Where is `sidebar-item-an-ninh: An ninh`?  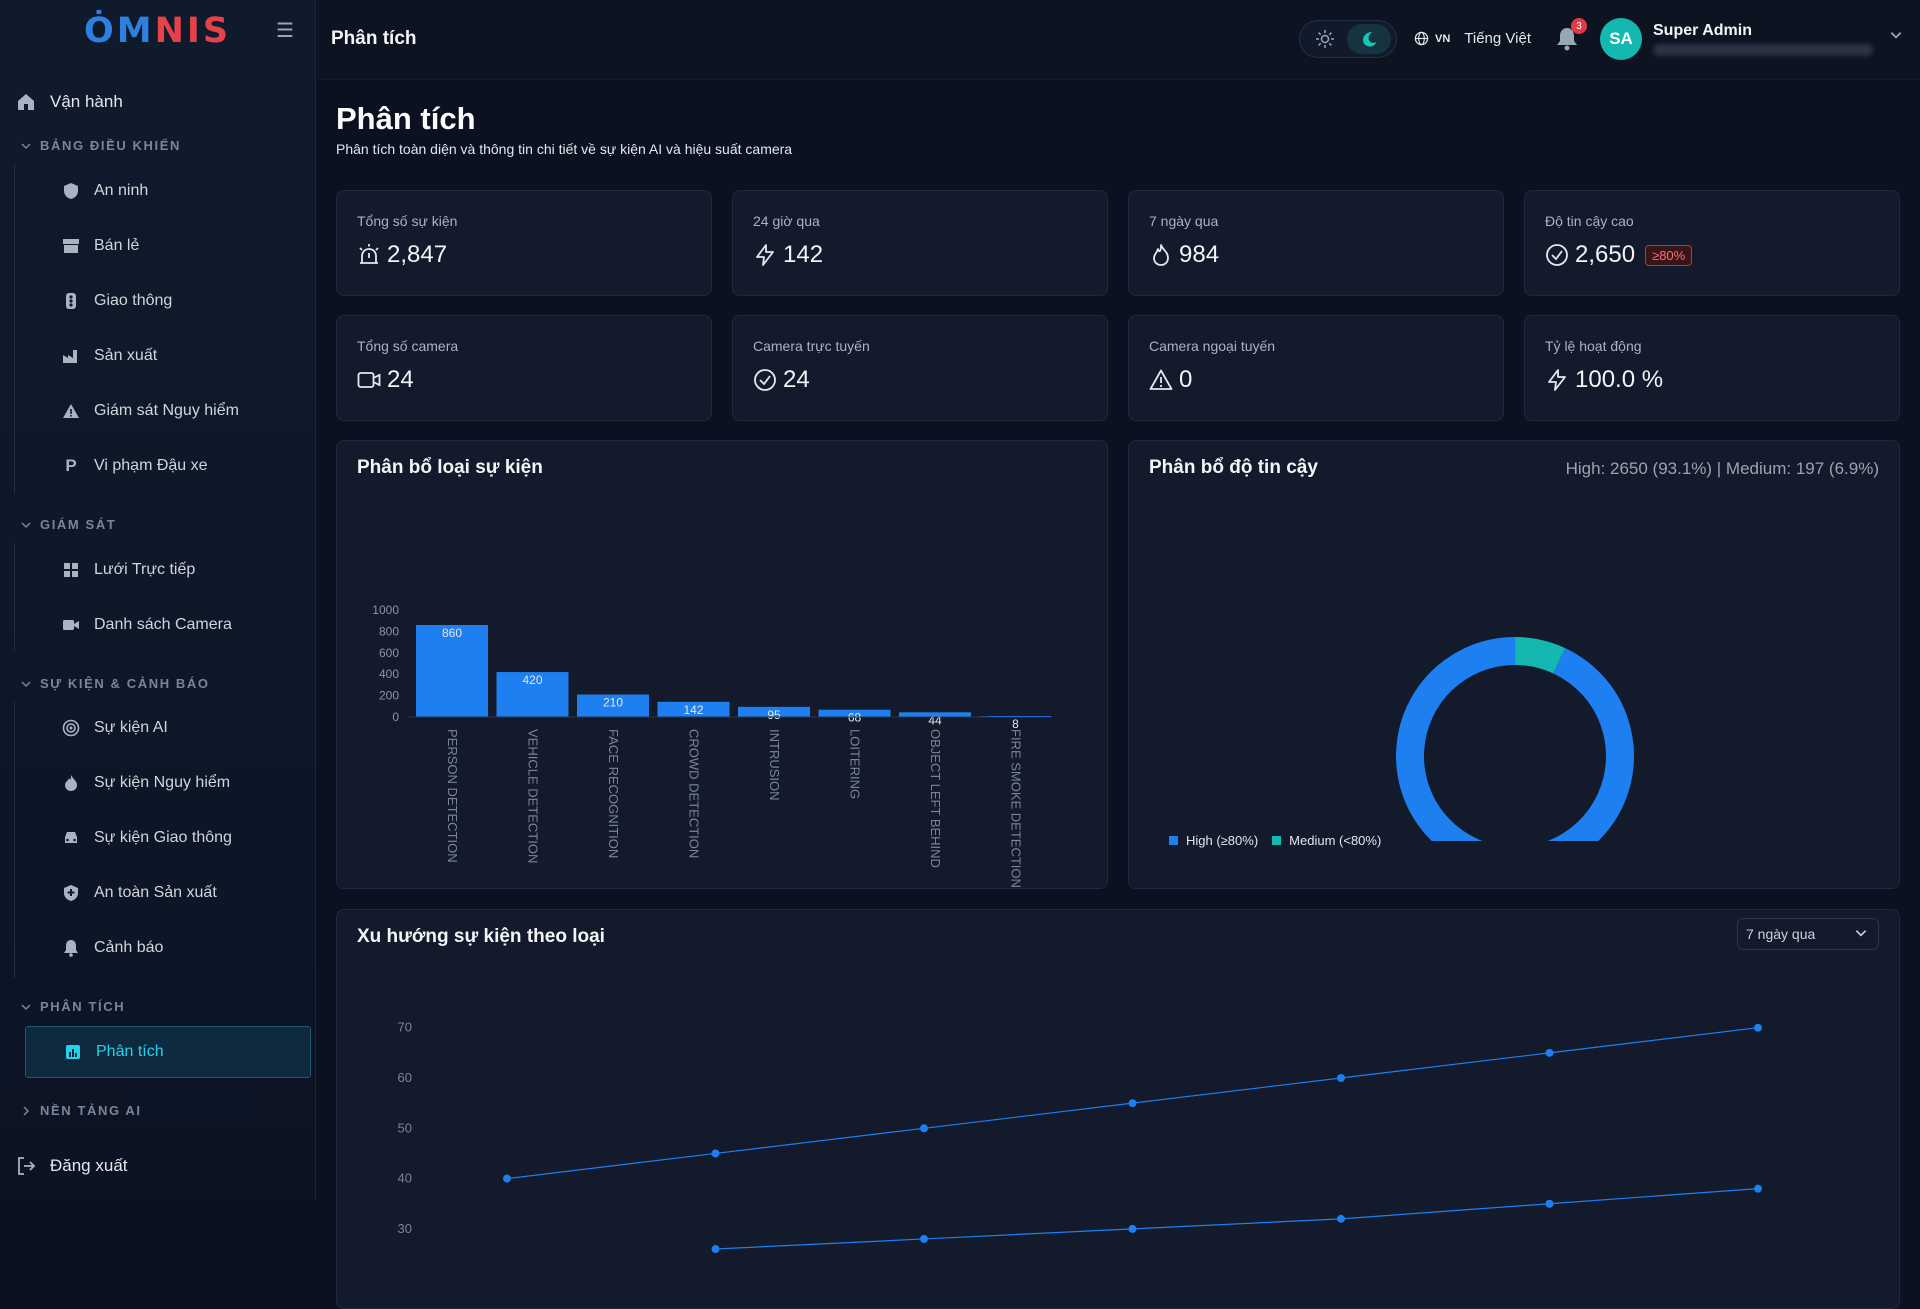
sidebar-item-an-ninh: An ninh is located at coordinates (105, 191).